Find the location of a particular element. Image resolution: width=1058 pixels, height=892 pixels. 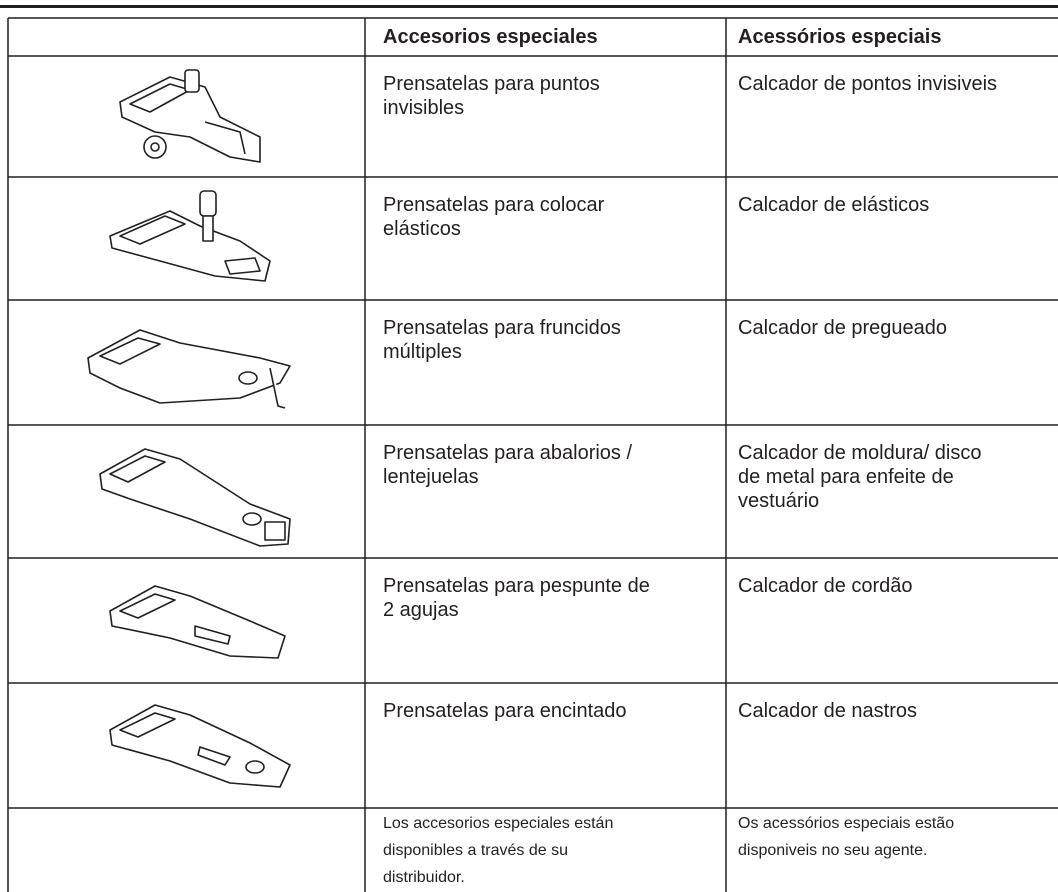

spanish-text: Prensatelas para encintado is located at coordinates (550, 711).